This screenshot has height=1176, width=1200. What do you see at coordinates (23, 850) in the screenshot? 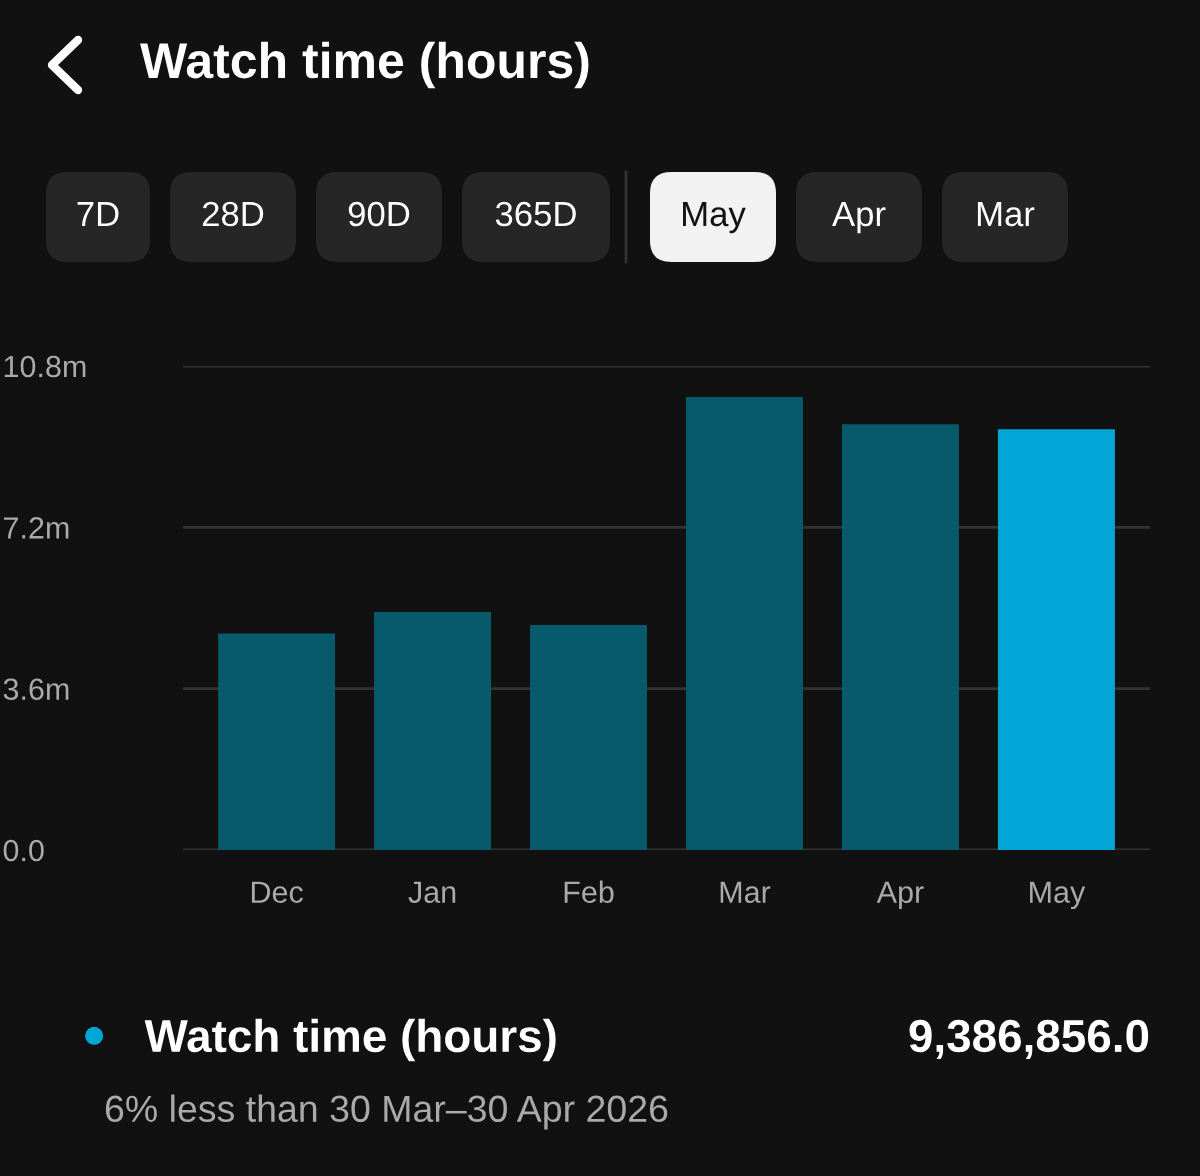
I see `y-tick-label: 0.0` at bounding box center [23, 850].